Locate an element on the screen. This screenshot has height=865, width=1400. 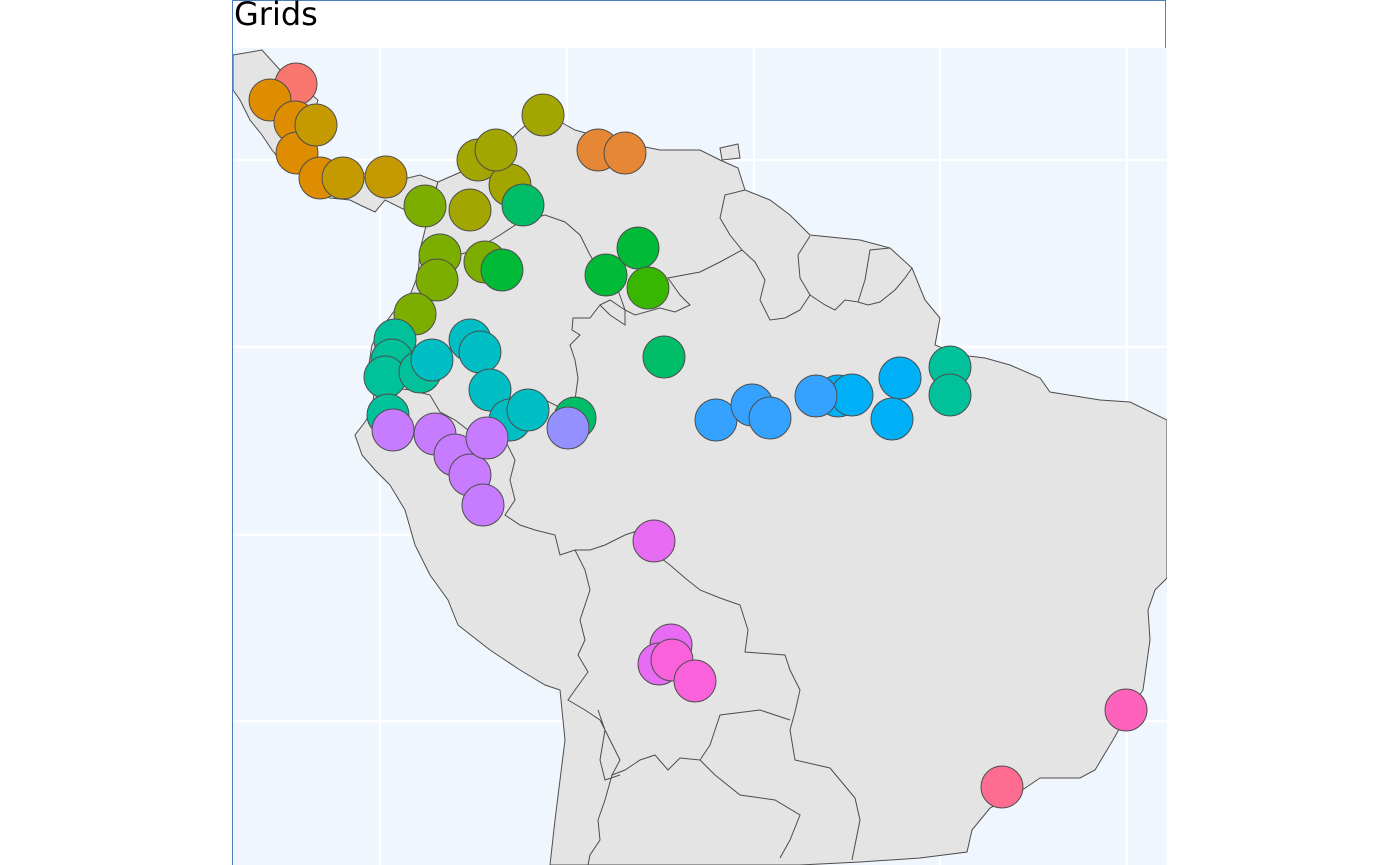
grid-cluster-c05 is located at coordinates (611, 151).